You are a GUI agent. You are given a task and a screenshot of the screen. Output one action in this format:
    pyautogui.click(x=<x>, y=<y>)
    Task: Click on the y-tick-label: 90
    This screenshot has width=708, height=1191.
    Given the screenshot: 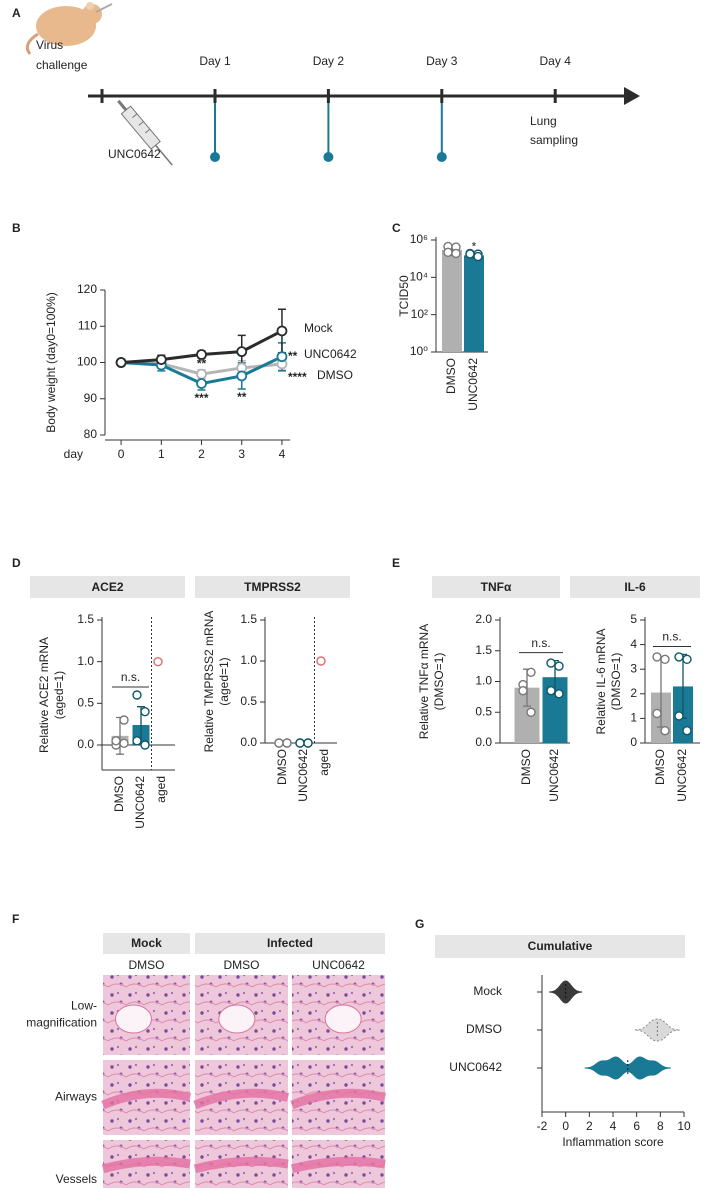 What is the action you would take?
    pyautogui.click(x=91, y=398)
    